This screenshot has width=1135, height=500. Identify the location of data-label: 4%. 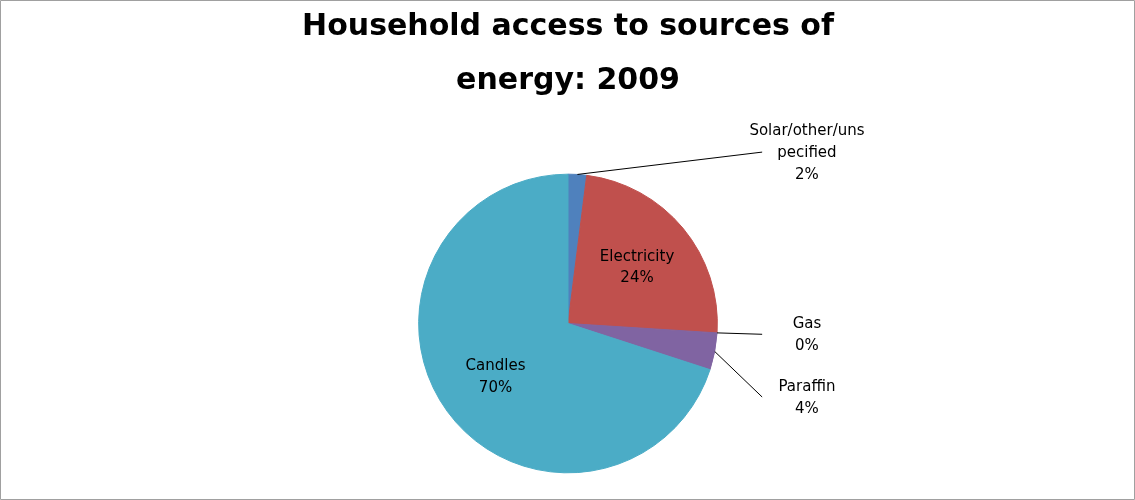
(807, 407).